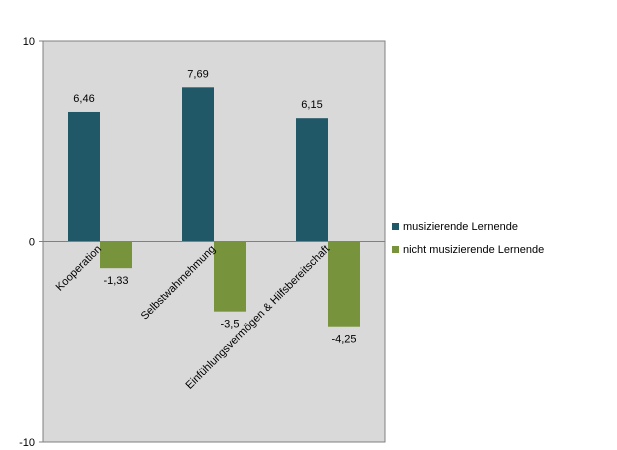  What do you see at coordinates (312, 180) in the screenshot?
I see `bar-s0-c2` at bounding box center [312, 180].